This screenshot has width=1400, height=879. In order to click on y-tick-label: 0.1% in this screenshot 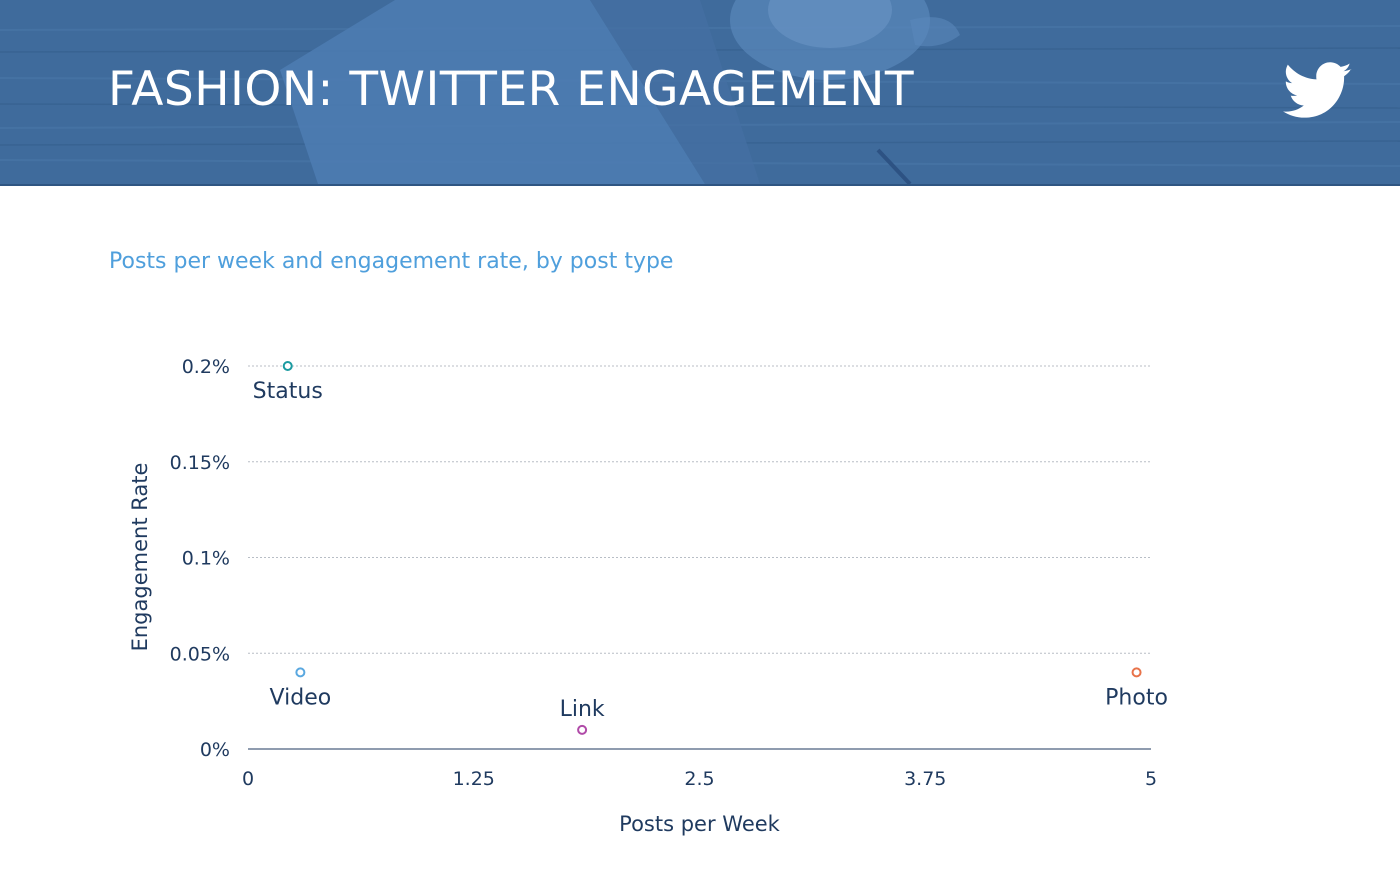, I will do `click(206, 559)`.